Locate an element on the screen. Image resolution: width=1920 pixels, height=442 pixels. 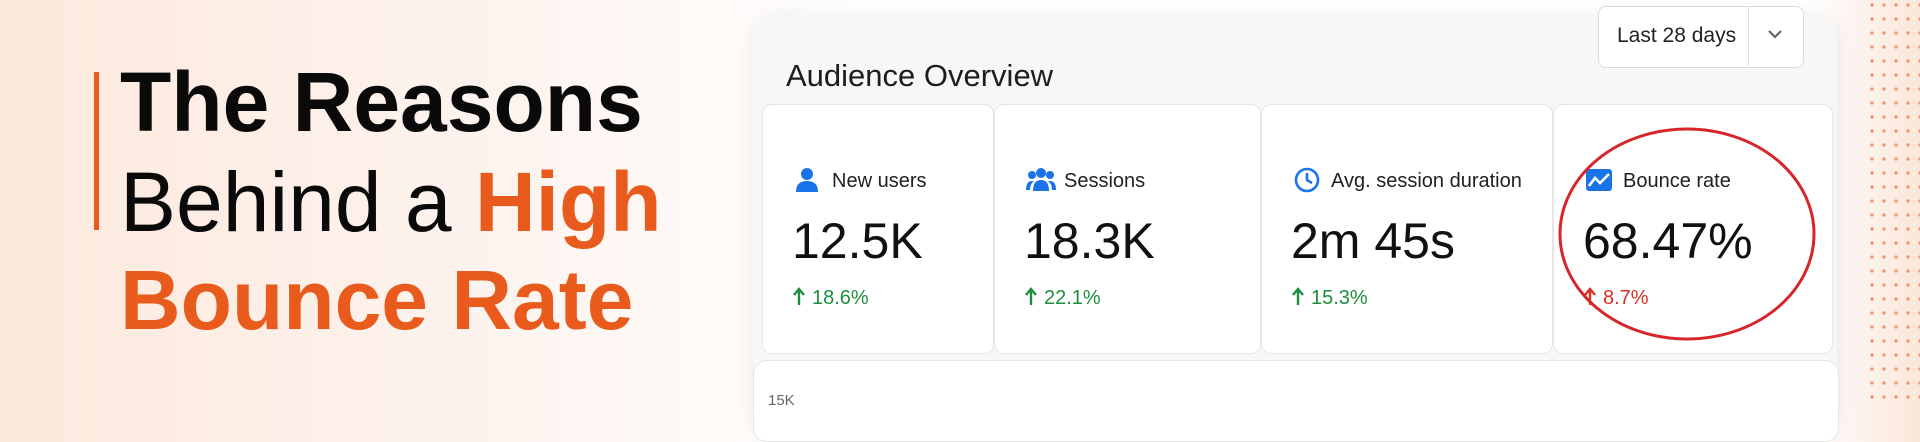
metric-value: 12.5K is located at coordinates (857, 241).